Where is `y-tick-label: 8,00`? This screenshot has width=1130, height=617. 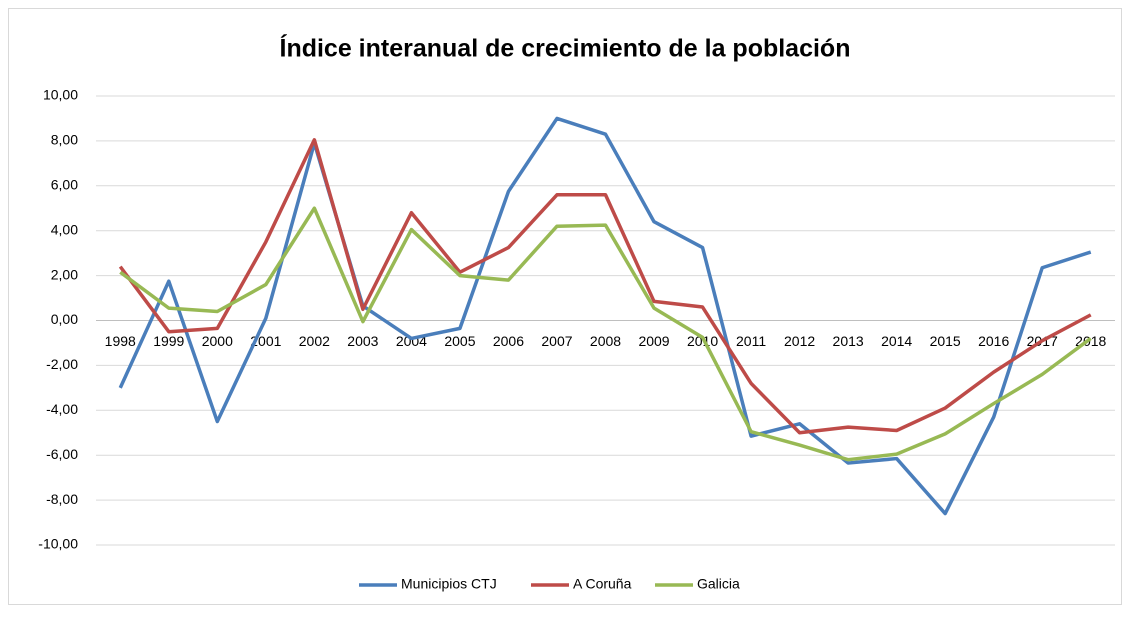
y-tick-label: 8,00 is located at coordinates (64, 140).